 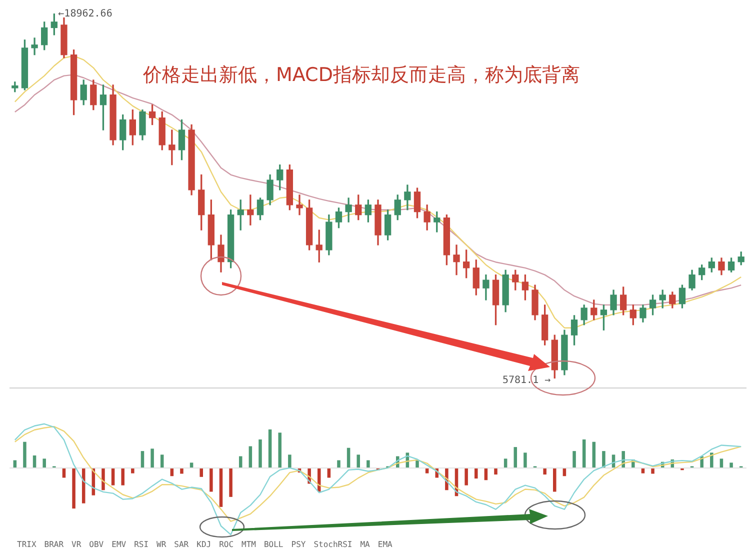 What do you see at coordinates (385, 544) in the screenshot?
I see `text: EMA` at bounding box center [385, 544].